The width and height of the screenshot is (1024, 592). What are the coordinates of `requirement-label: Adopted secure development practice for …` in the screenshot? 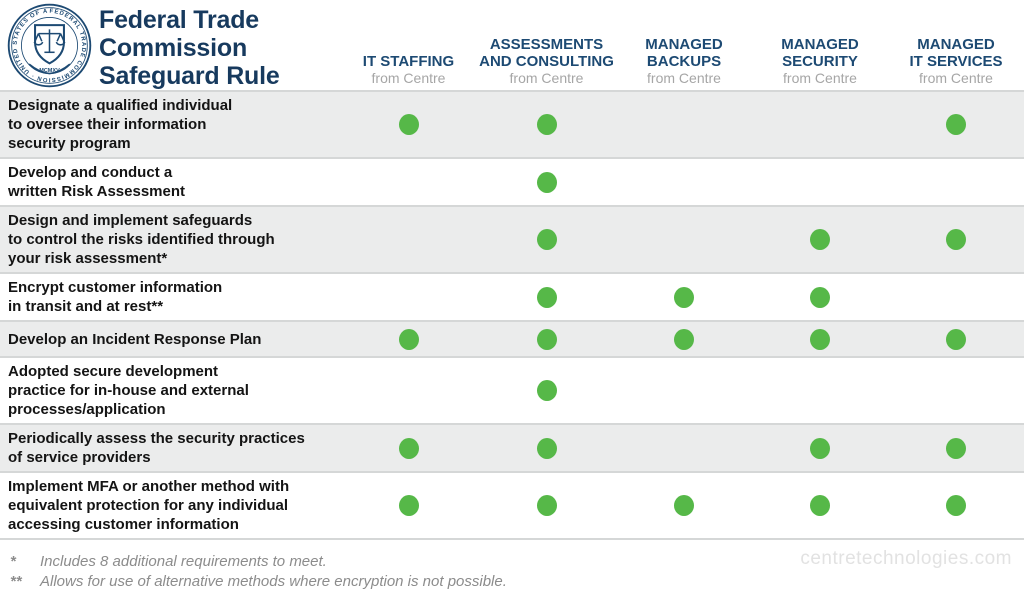 It's located at (128, 390).